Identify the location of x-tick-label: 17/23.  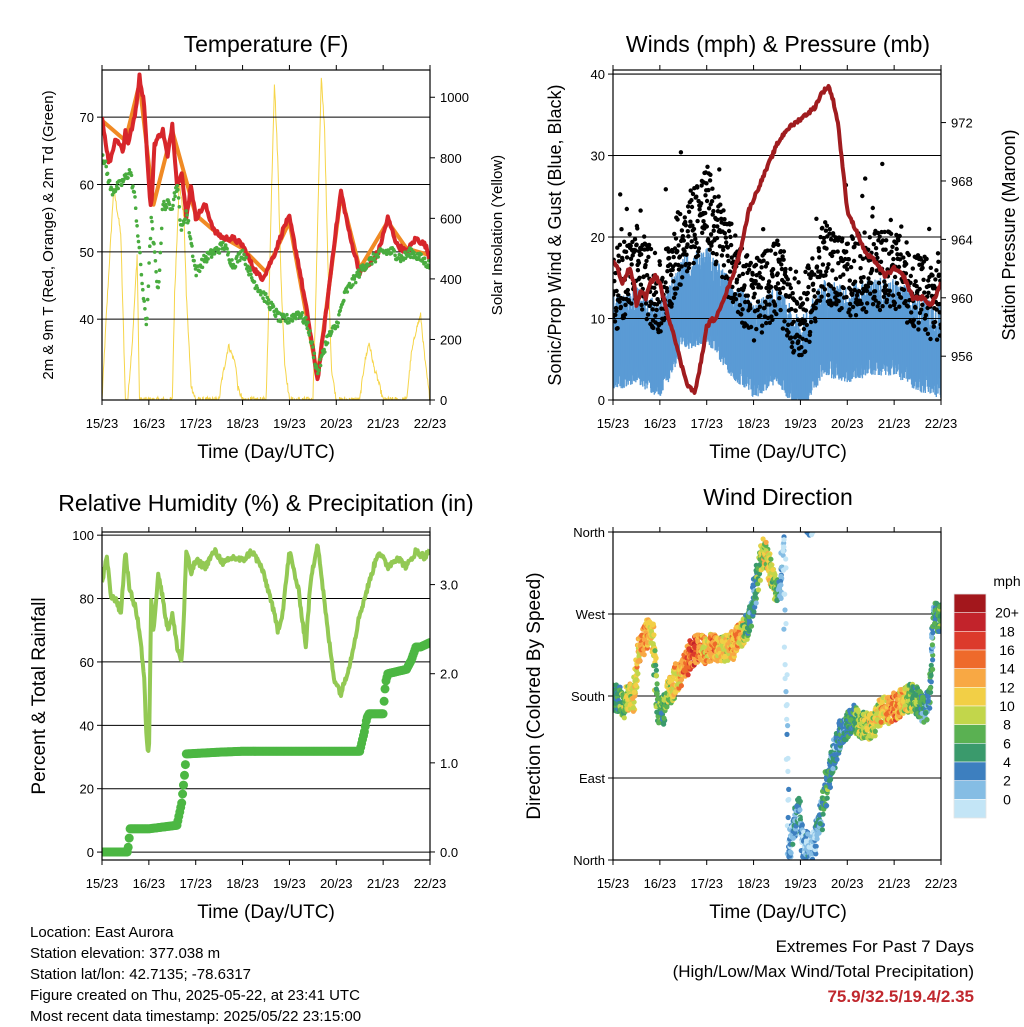
(195, 423).